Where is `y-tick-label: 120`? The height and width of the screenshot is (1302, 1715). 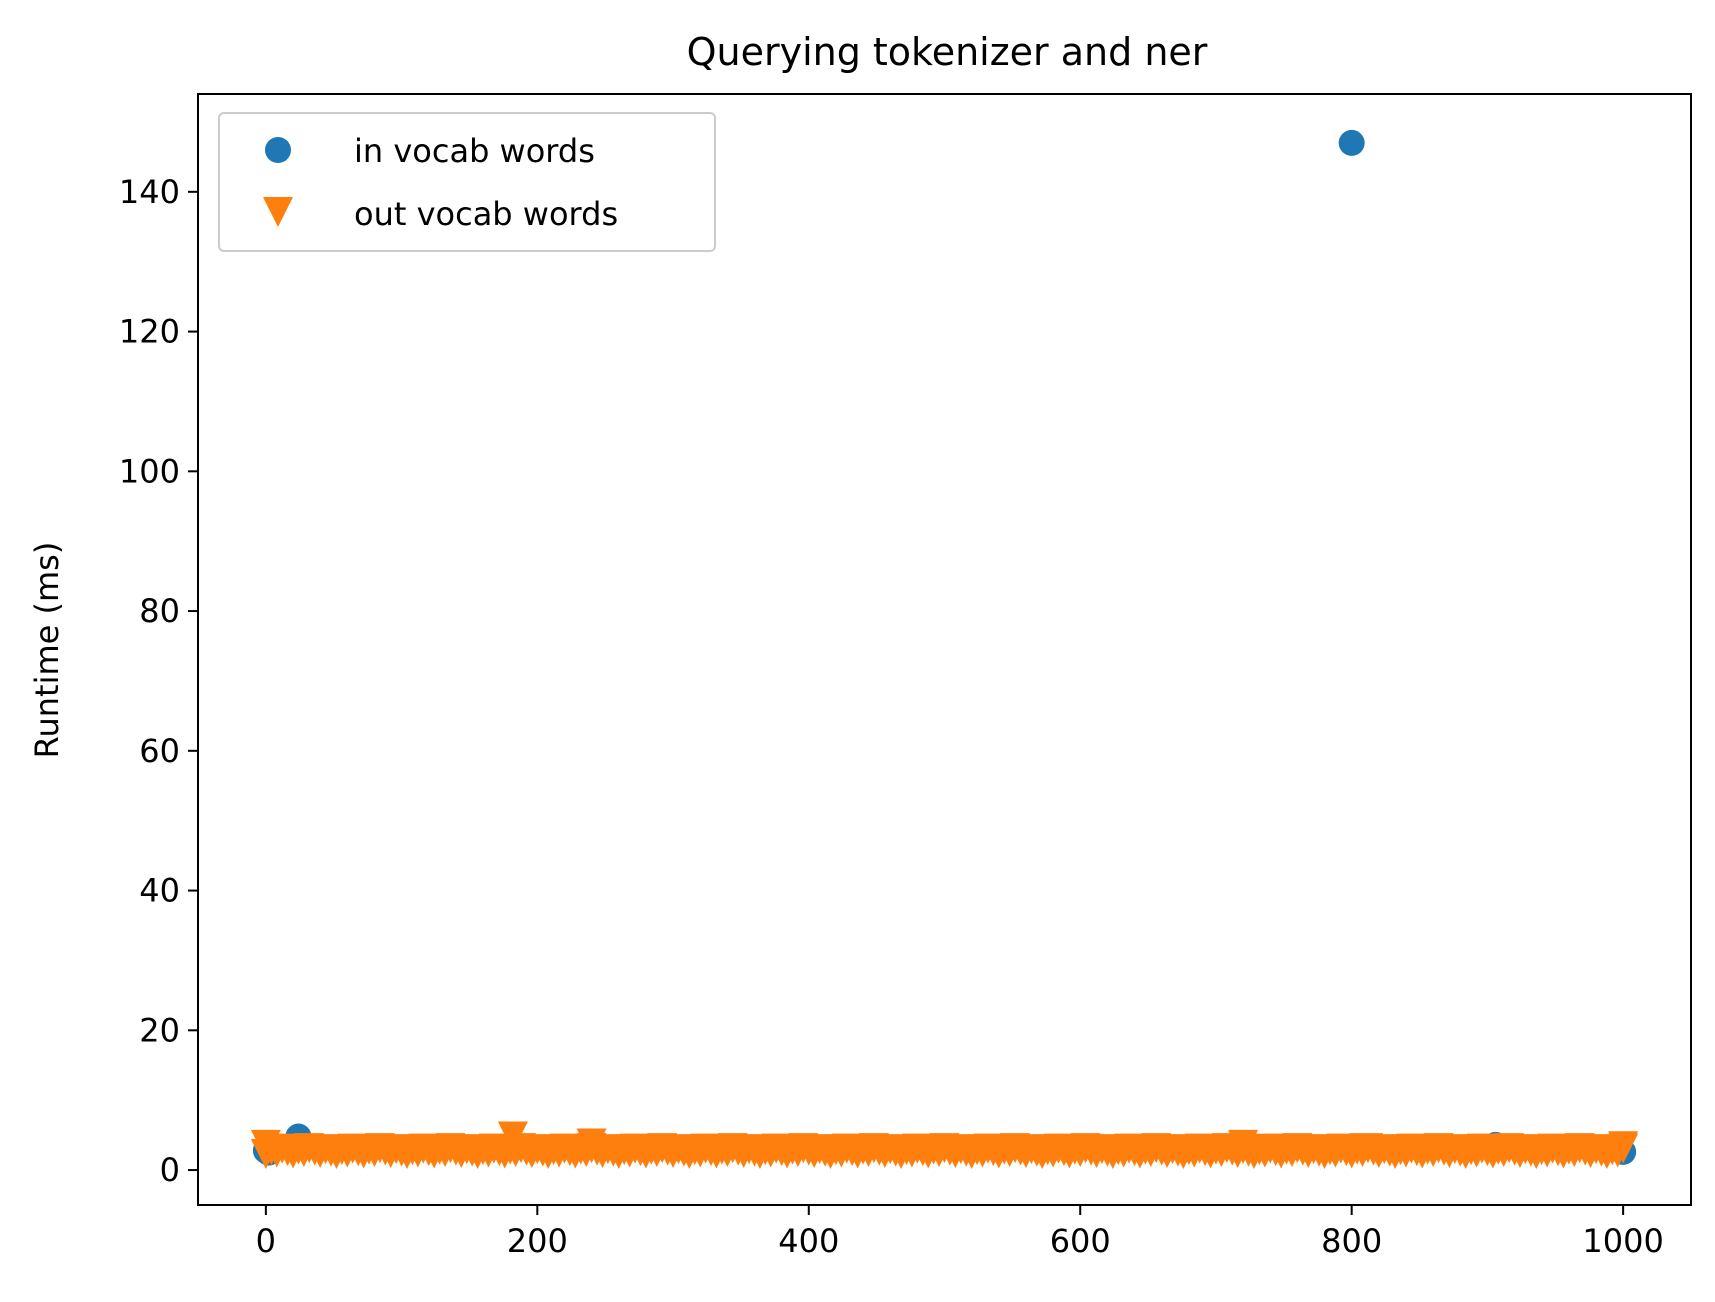 y-tick-label: 120 is located at coordinates (149, 332).